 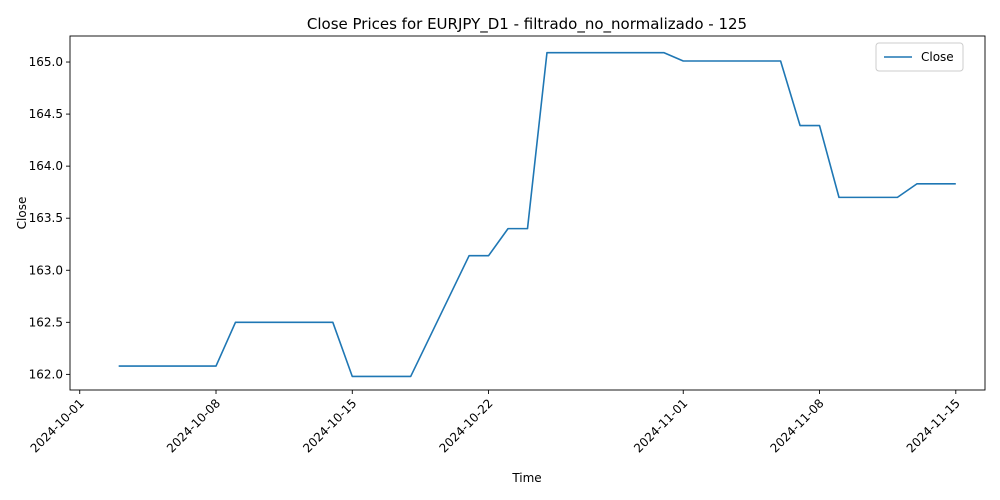 What do you see at coordinates (22, 213) in the screenshot?
I see `y-axis-title: Close` at bounding box center [22, 213].